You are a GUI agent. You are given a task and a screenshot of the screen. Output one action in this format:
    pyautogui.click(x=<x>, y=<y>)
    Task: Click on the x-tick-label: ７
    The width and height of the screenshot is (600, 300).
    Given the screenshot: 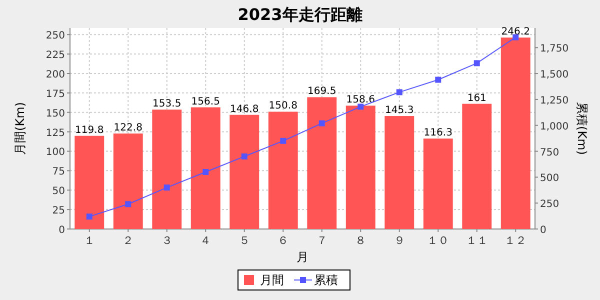 What is the action you would take?
    pyautogui.click(x=322, y=240)
    